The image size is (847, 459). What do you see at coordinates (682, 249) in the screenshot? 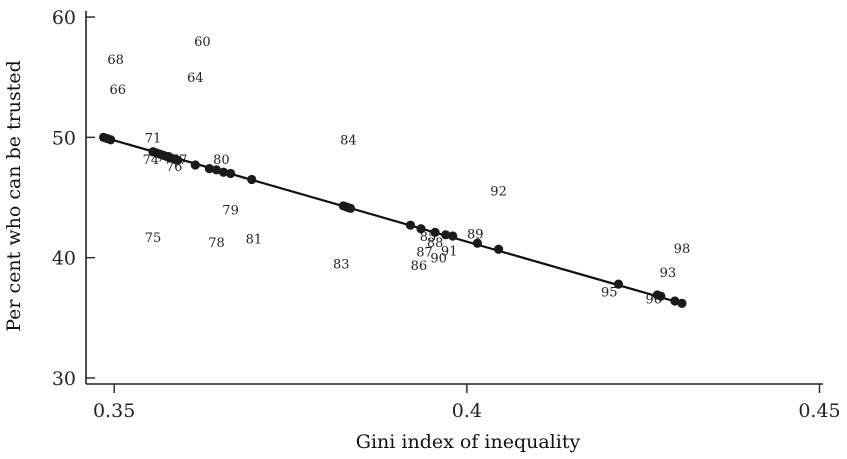
I see `year-label: 98` at bounding box center [682, 249].